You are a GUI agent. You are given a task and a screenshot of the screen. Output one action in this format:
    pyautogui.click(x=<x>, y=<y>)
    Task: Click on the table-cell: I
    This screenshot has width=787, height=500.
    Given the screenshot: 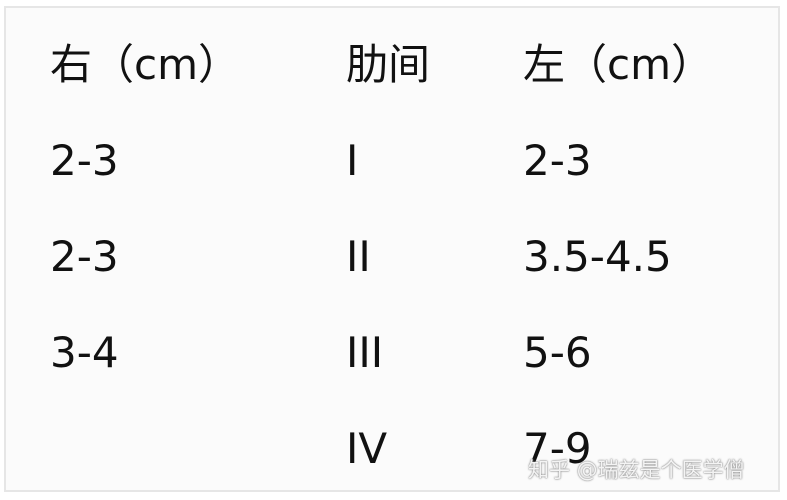 What is the action you would take?
    pyautogui.click(x=352, y=160)
    